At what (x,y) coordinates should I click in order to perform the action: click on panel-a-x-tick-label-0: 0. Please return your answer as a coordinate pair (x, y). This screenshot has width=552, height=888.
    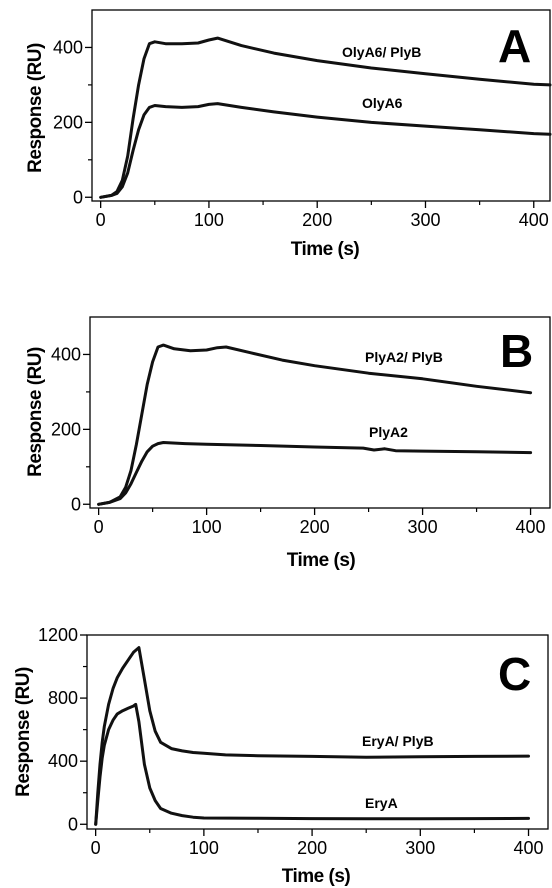
    Looking at the image, I should click on (101, 220).